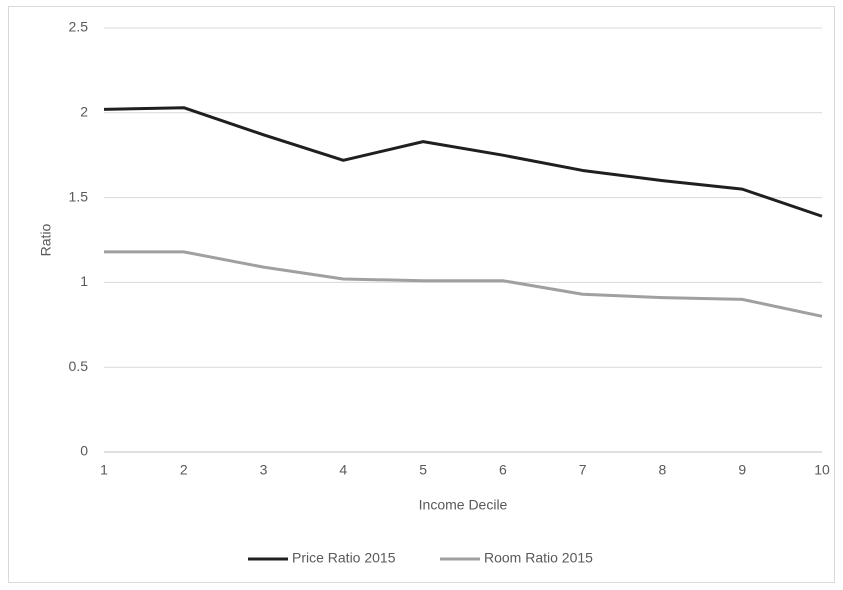  Describe the element at coordinates (84, 281) in the screenshot. I see `y-tick-label: 1` at that location.